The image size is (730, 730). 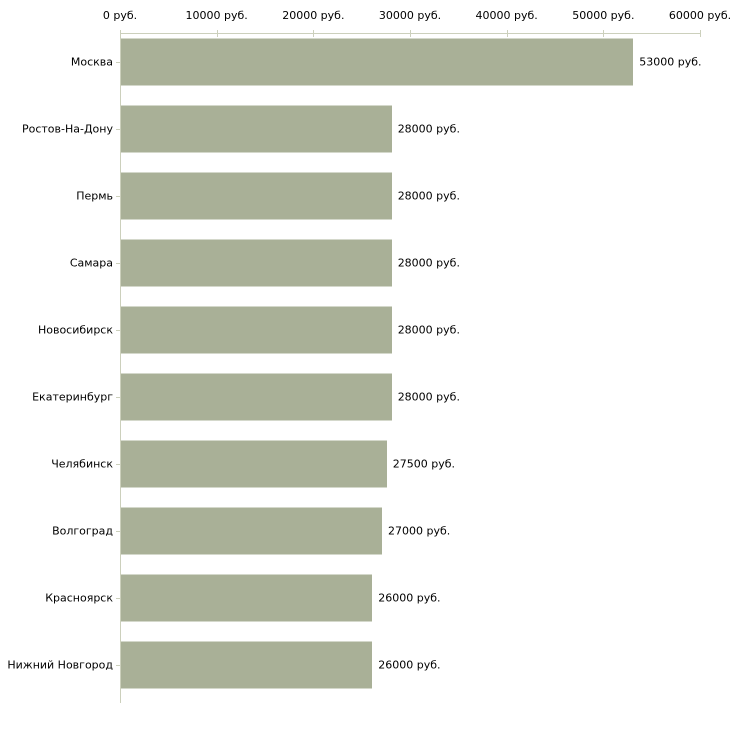 I want to click on bar-row: Волгоград 27000 руб., so click(x=365, y=530).